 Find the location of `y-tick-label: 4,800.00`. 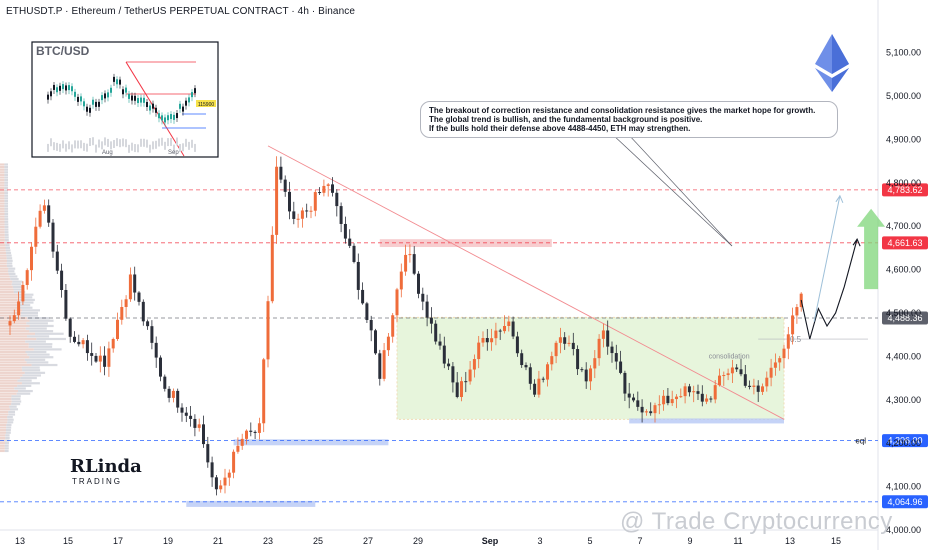

y-tick-label: 4,800.00 is located at coordinates (903, 183).